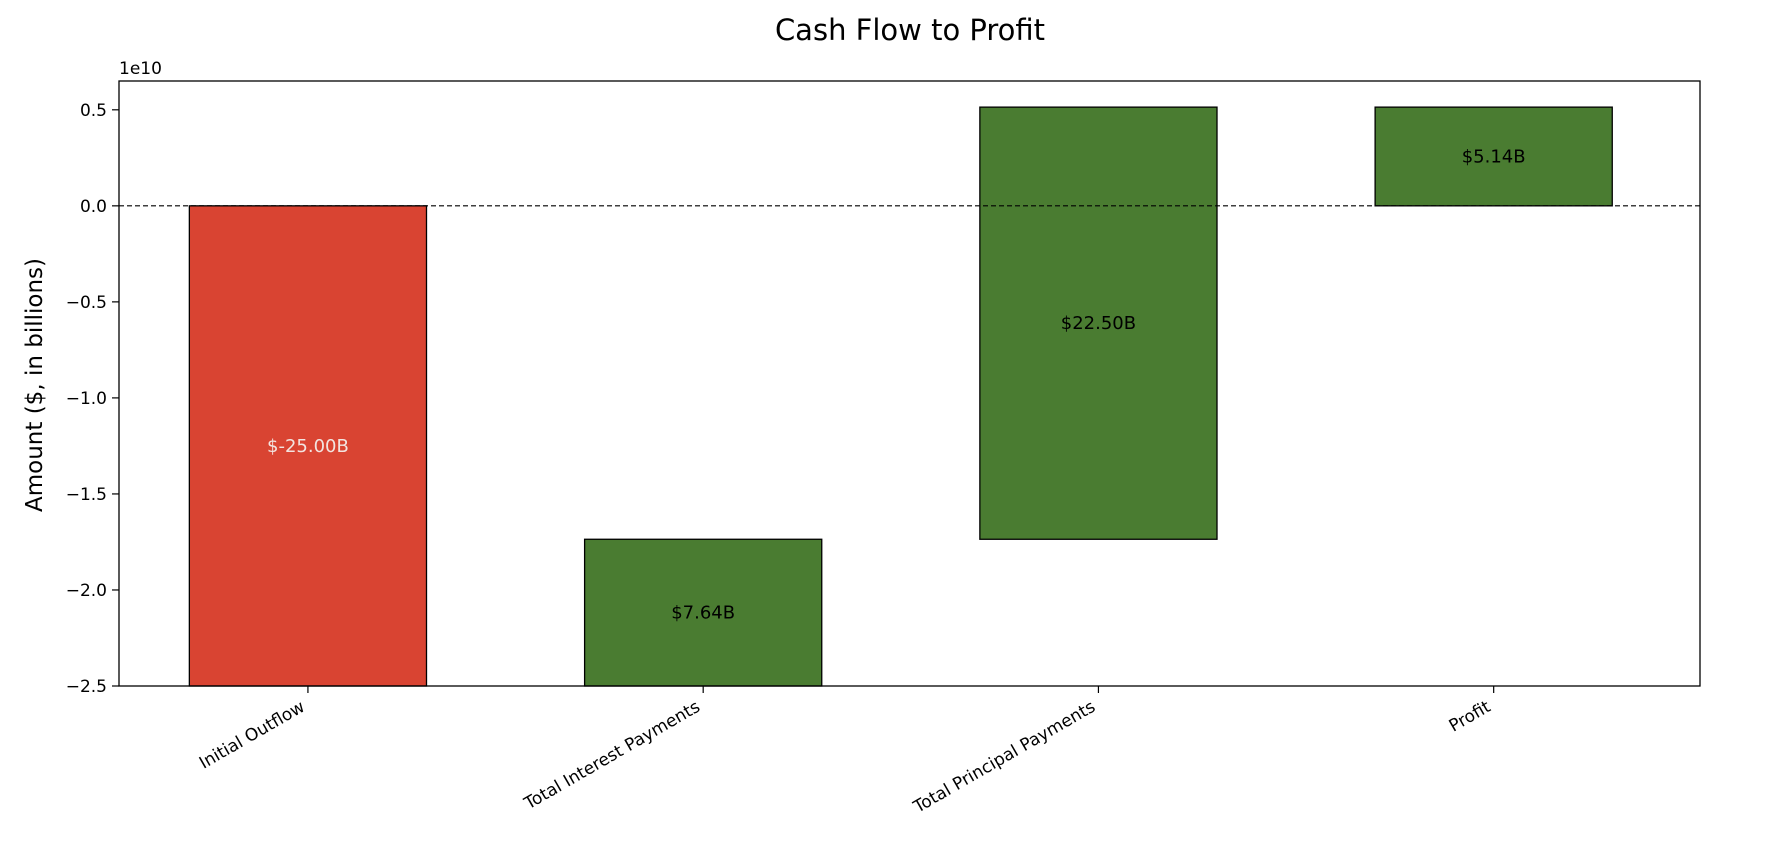 This screenshot has width=1772, height=854. I want to click on x-tick-label: Profit, so click(1470, 717).